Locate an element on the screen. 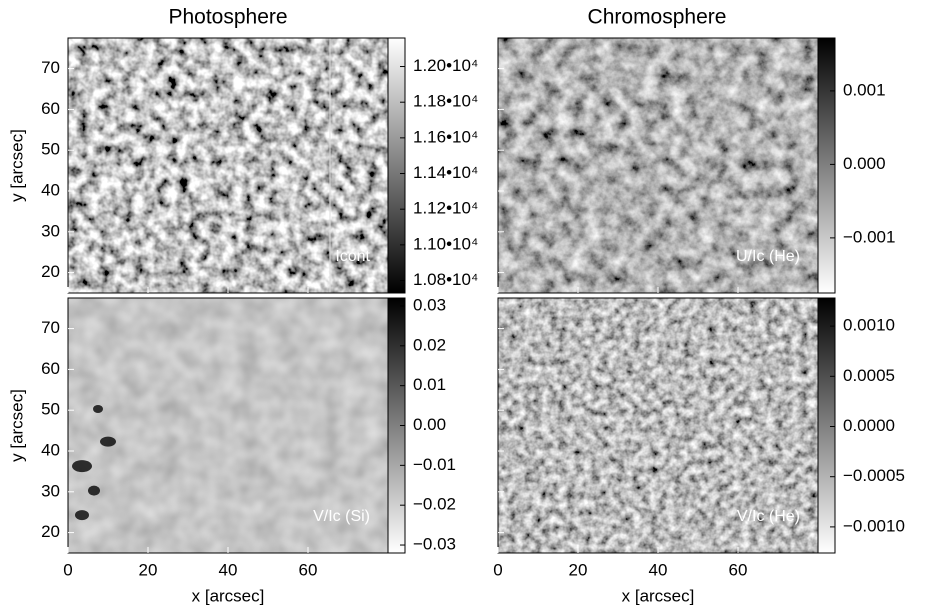 This screenshot has height=612, width=928. colorbar-tick-label: 1.12•10⁴ is located at coordinates (445, 208).